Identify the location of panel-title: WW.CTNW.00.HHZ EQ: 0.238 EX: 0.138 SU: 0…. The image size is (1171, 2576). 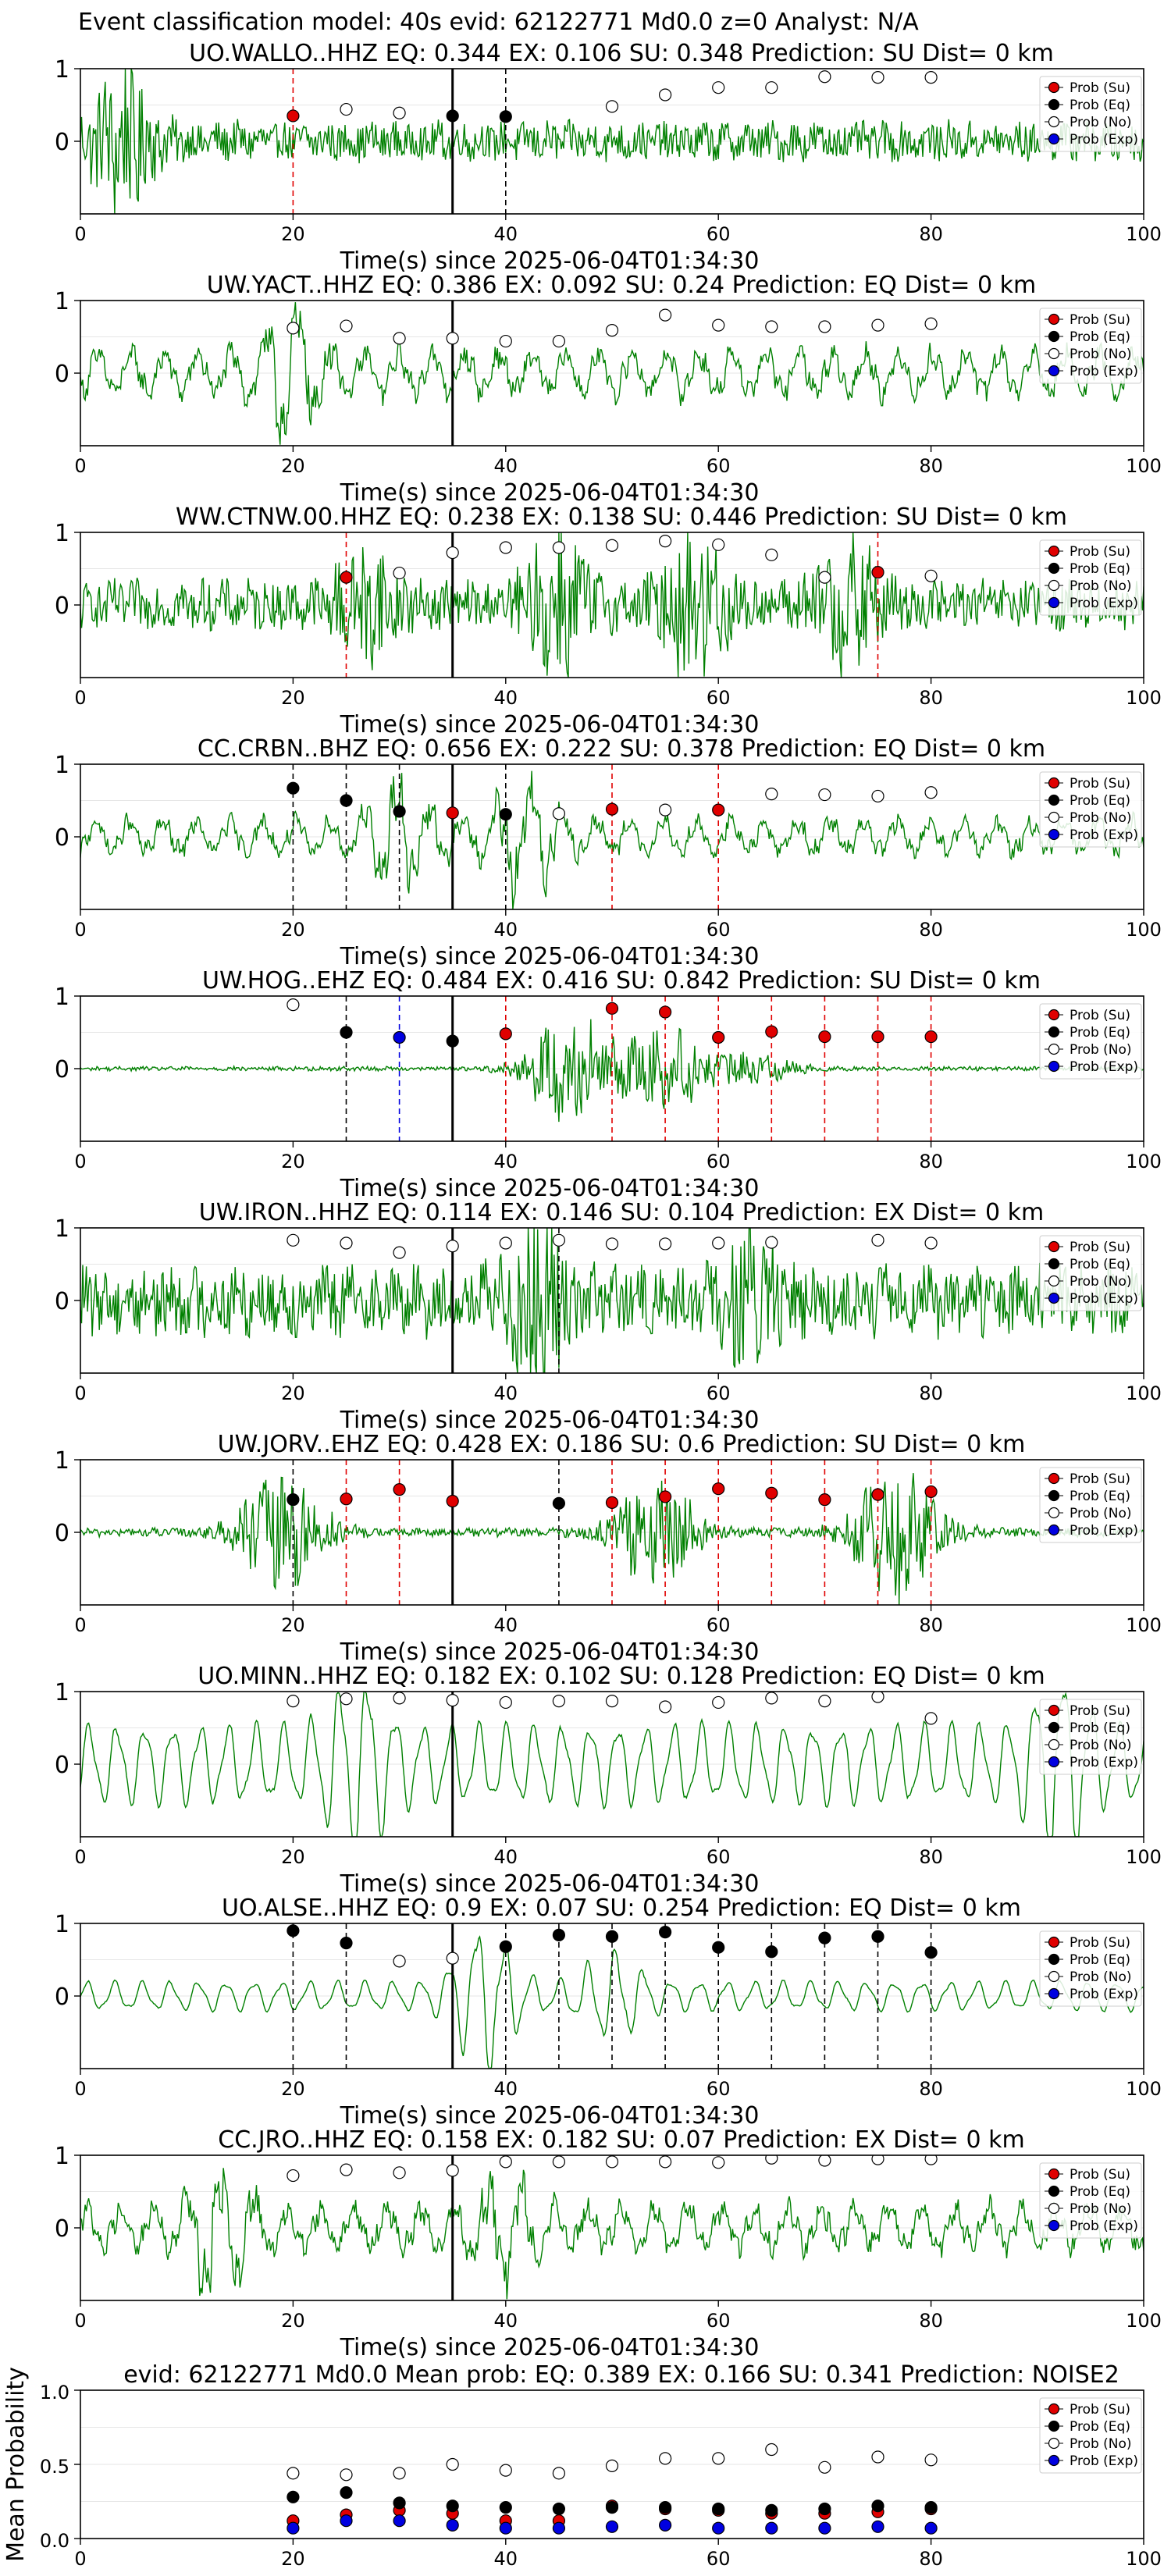
(621, 517).